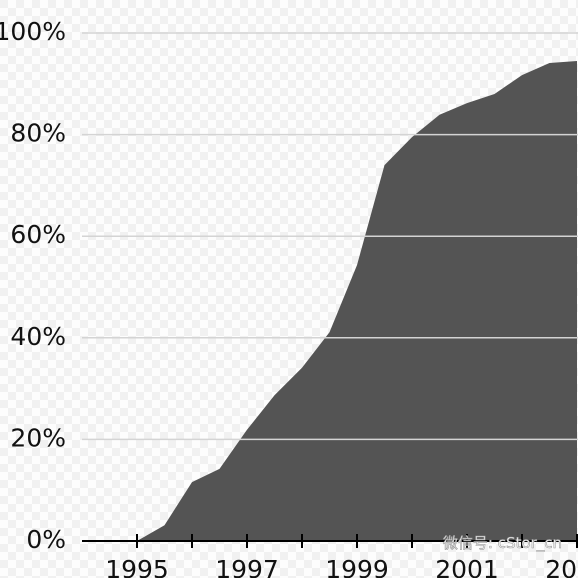 This screenshot has height=578, width=578. What do you see at coordinates (38, 234) in the screenshot?
I see `y-tick-label: 60%` at bounding box center [38, 234].